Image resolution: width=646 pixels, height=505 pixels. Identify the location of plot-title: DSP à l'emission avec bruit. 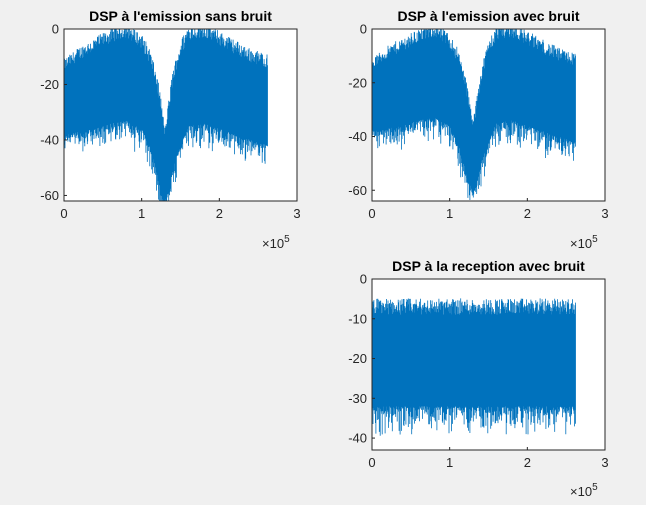
(488, 16).